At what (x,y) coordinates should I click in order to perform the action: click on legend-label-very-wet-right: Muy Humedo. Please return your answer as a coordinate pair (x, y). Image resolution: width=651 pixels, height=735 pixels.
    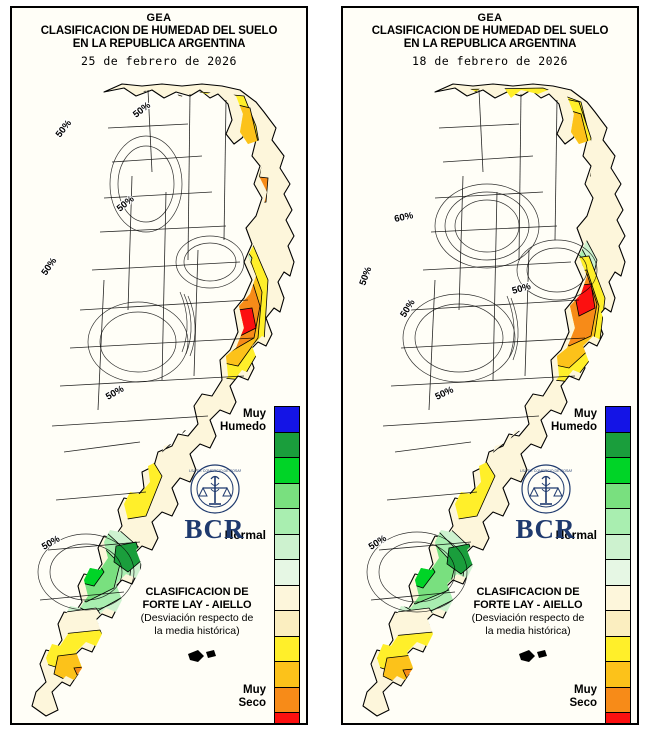
    Looking at the image, I should click on (574, 420).